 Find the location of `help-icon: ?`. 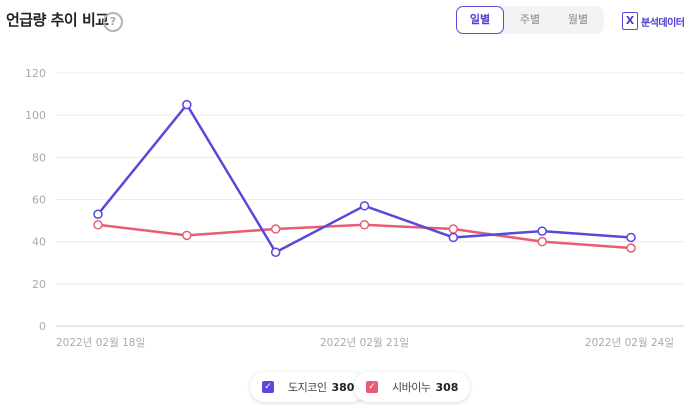

help-icon: ? is located at coordinates (113, 22).